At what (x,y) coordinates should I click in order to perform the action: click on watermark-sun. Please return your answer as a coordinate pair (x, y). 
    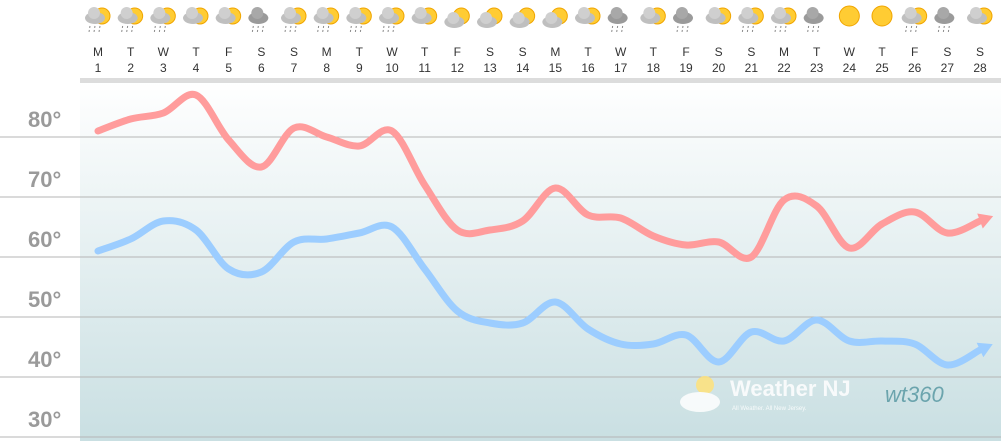
    Looking at the image, I should click on (705, 385).